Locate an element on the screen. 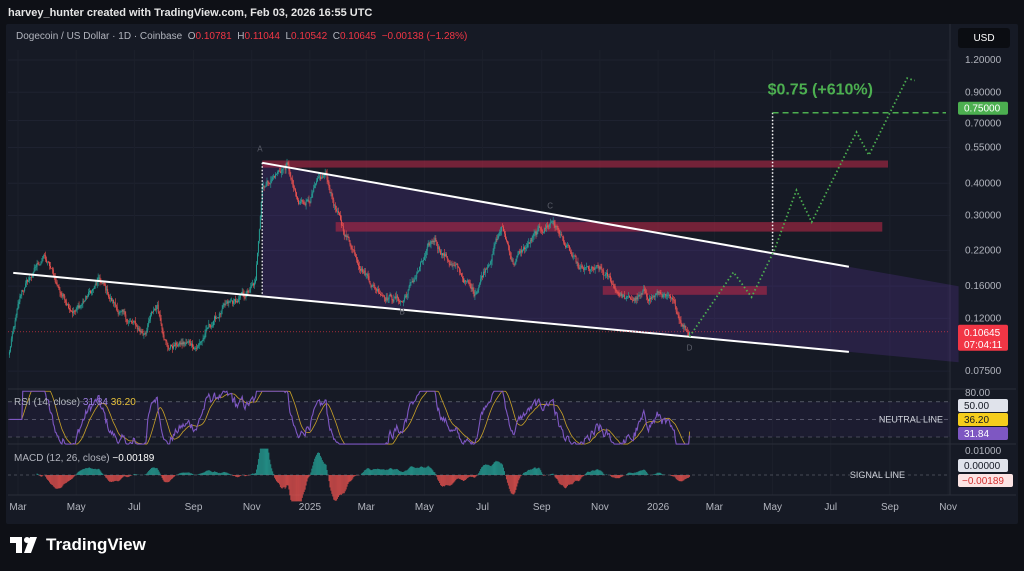 This screenshot has height=571, width=1024. target-price-tag: 0.75000 is located at coordinates (982, 109).